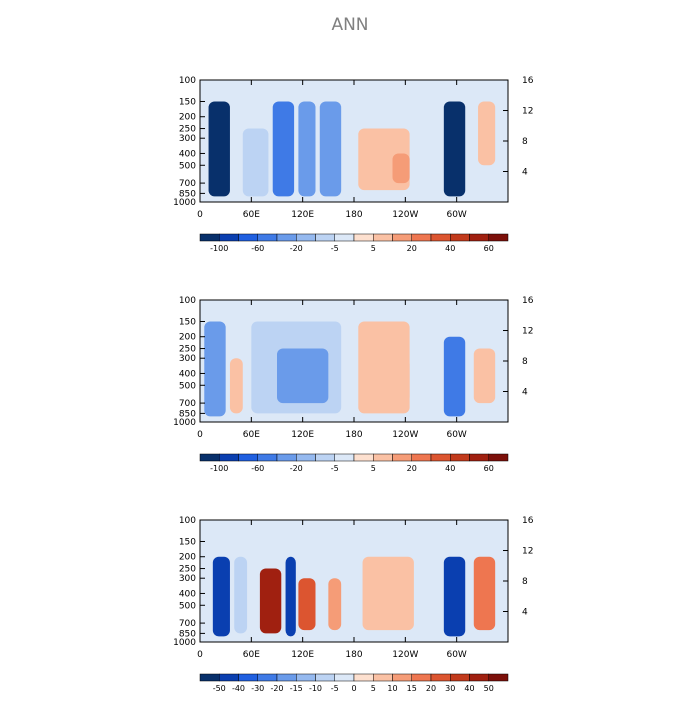  Describe the element at coordinates (489, 248) in the screenshot. I see `colorbar-label: 60` at that location.